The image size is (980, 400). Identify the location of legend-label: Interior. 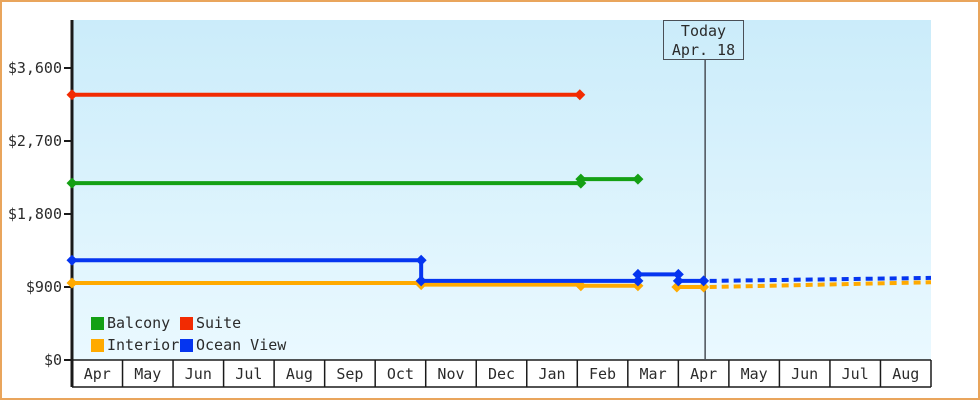
(143, 345).